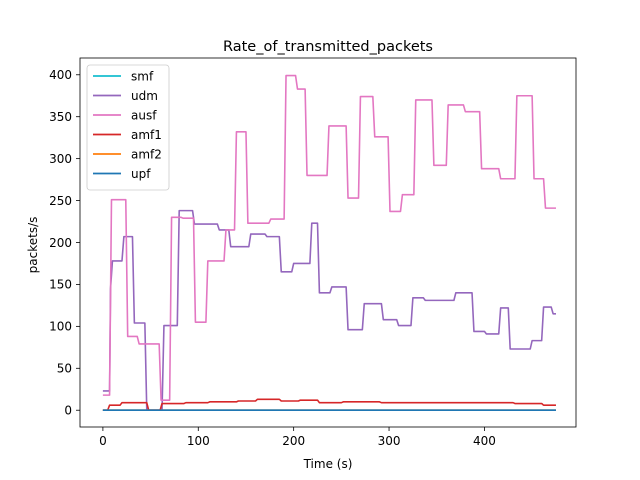 The width and height of the screenshot is (640, 480). What do you see at coordinates (389, 441) in the screenshot?
I see `x-tick-label: 300` at bounding box center [389, 441].